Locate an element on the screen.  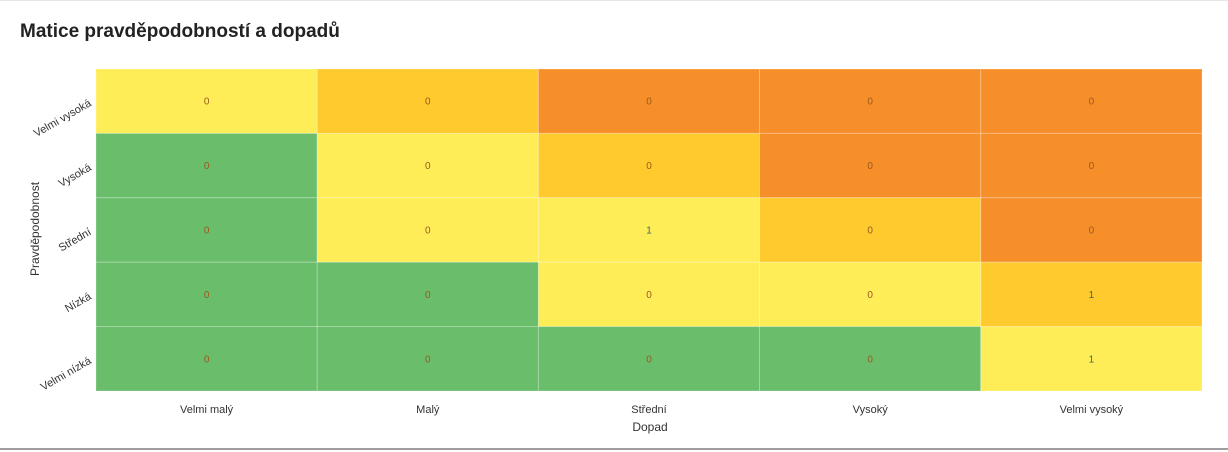
y-tick-label: Nízká is located at coordinates (78, 302).